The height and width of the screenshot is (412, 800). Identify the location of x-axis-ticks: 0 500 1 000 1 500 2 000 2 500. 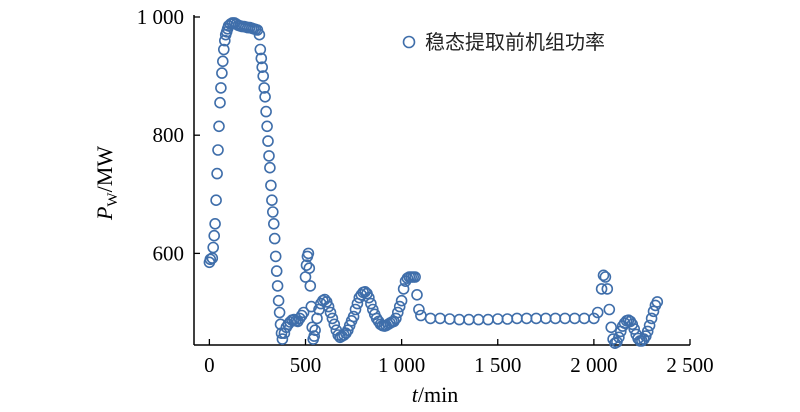
(459, 358).